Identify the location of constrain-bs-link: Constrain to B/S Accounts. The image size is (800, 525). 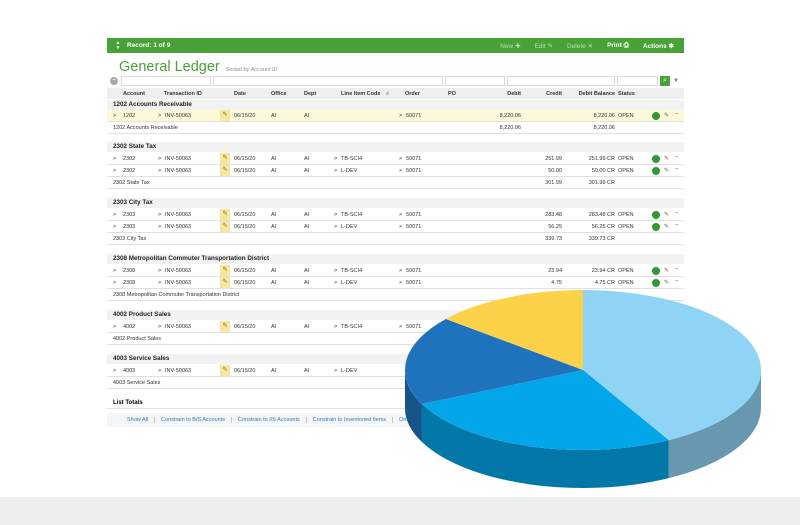
(194, 420).